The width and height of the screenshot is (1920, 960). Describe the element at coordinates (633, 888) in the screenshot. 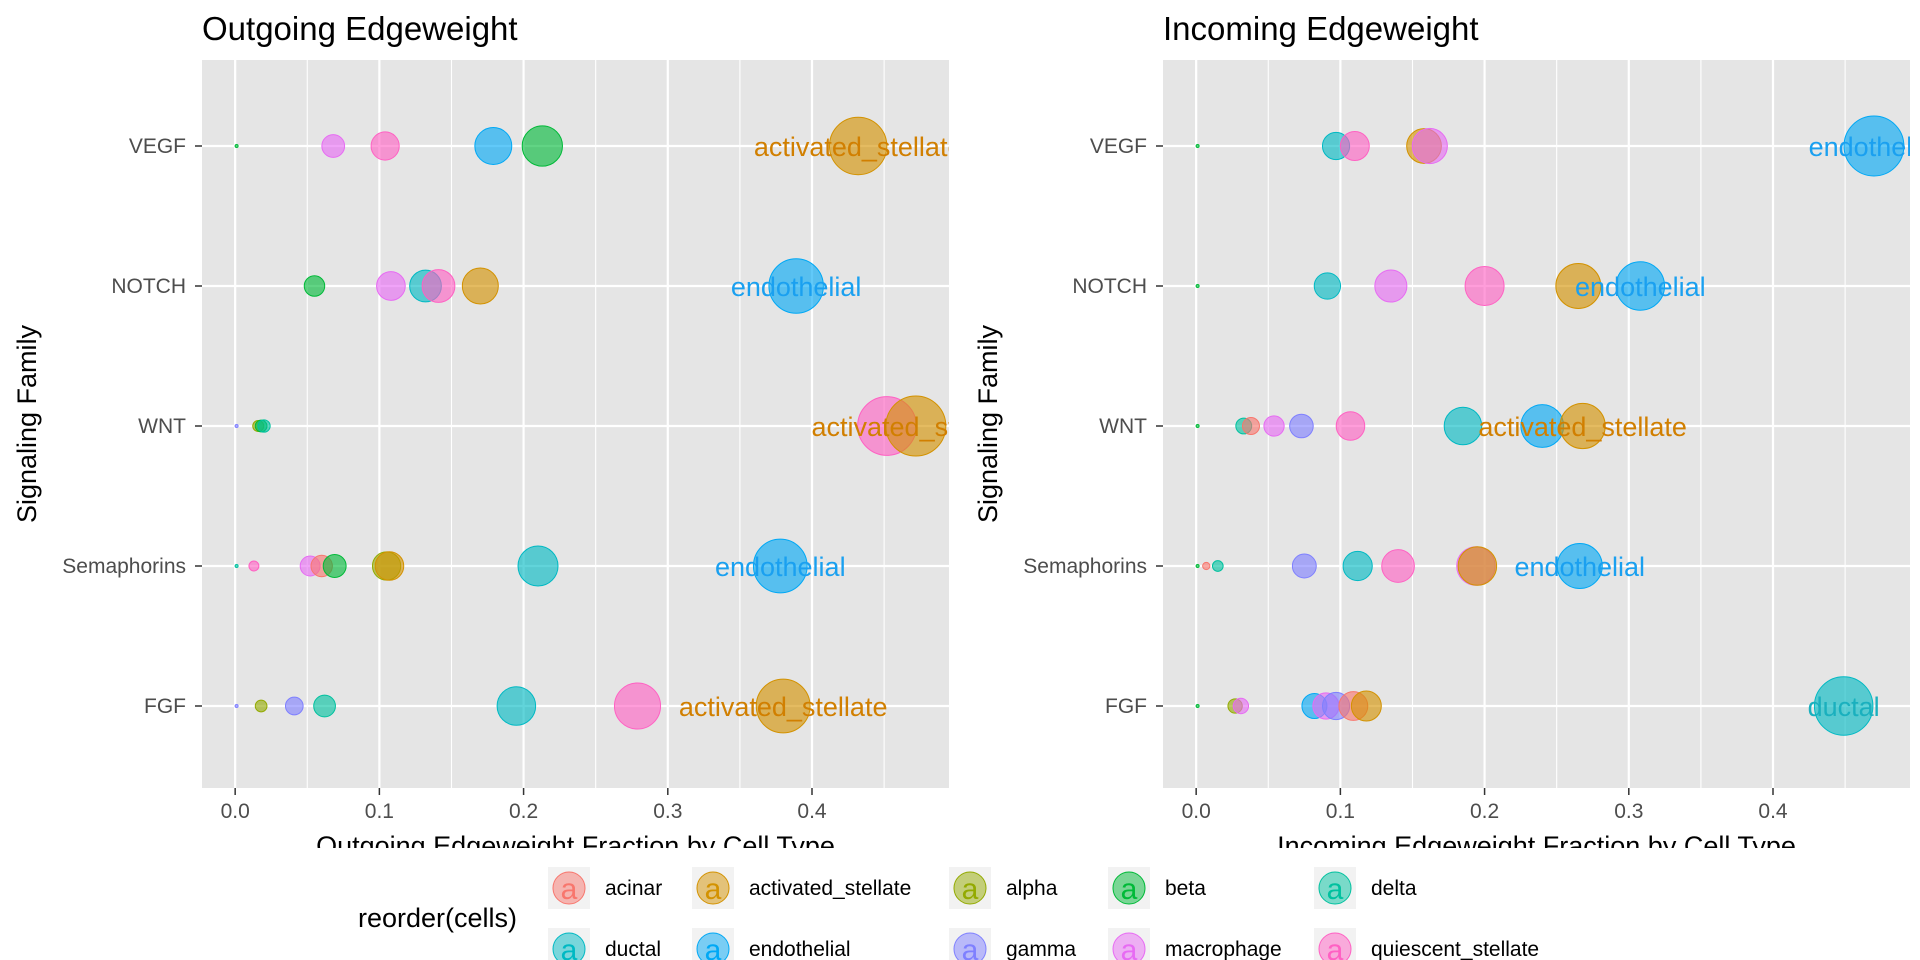

I see `legend-item-label: acinar` at that location.